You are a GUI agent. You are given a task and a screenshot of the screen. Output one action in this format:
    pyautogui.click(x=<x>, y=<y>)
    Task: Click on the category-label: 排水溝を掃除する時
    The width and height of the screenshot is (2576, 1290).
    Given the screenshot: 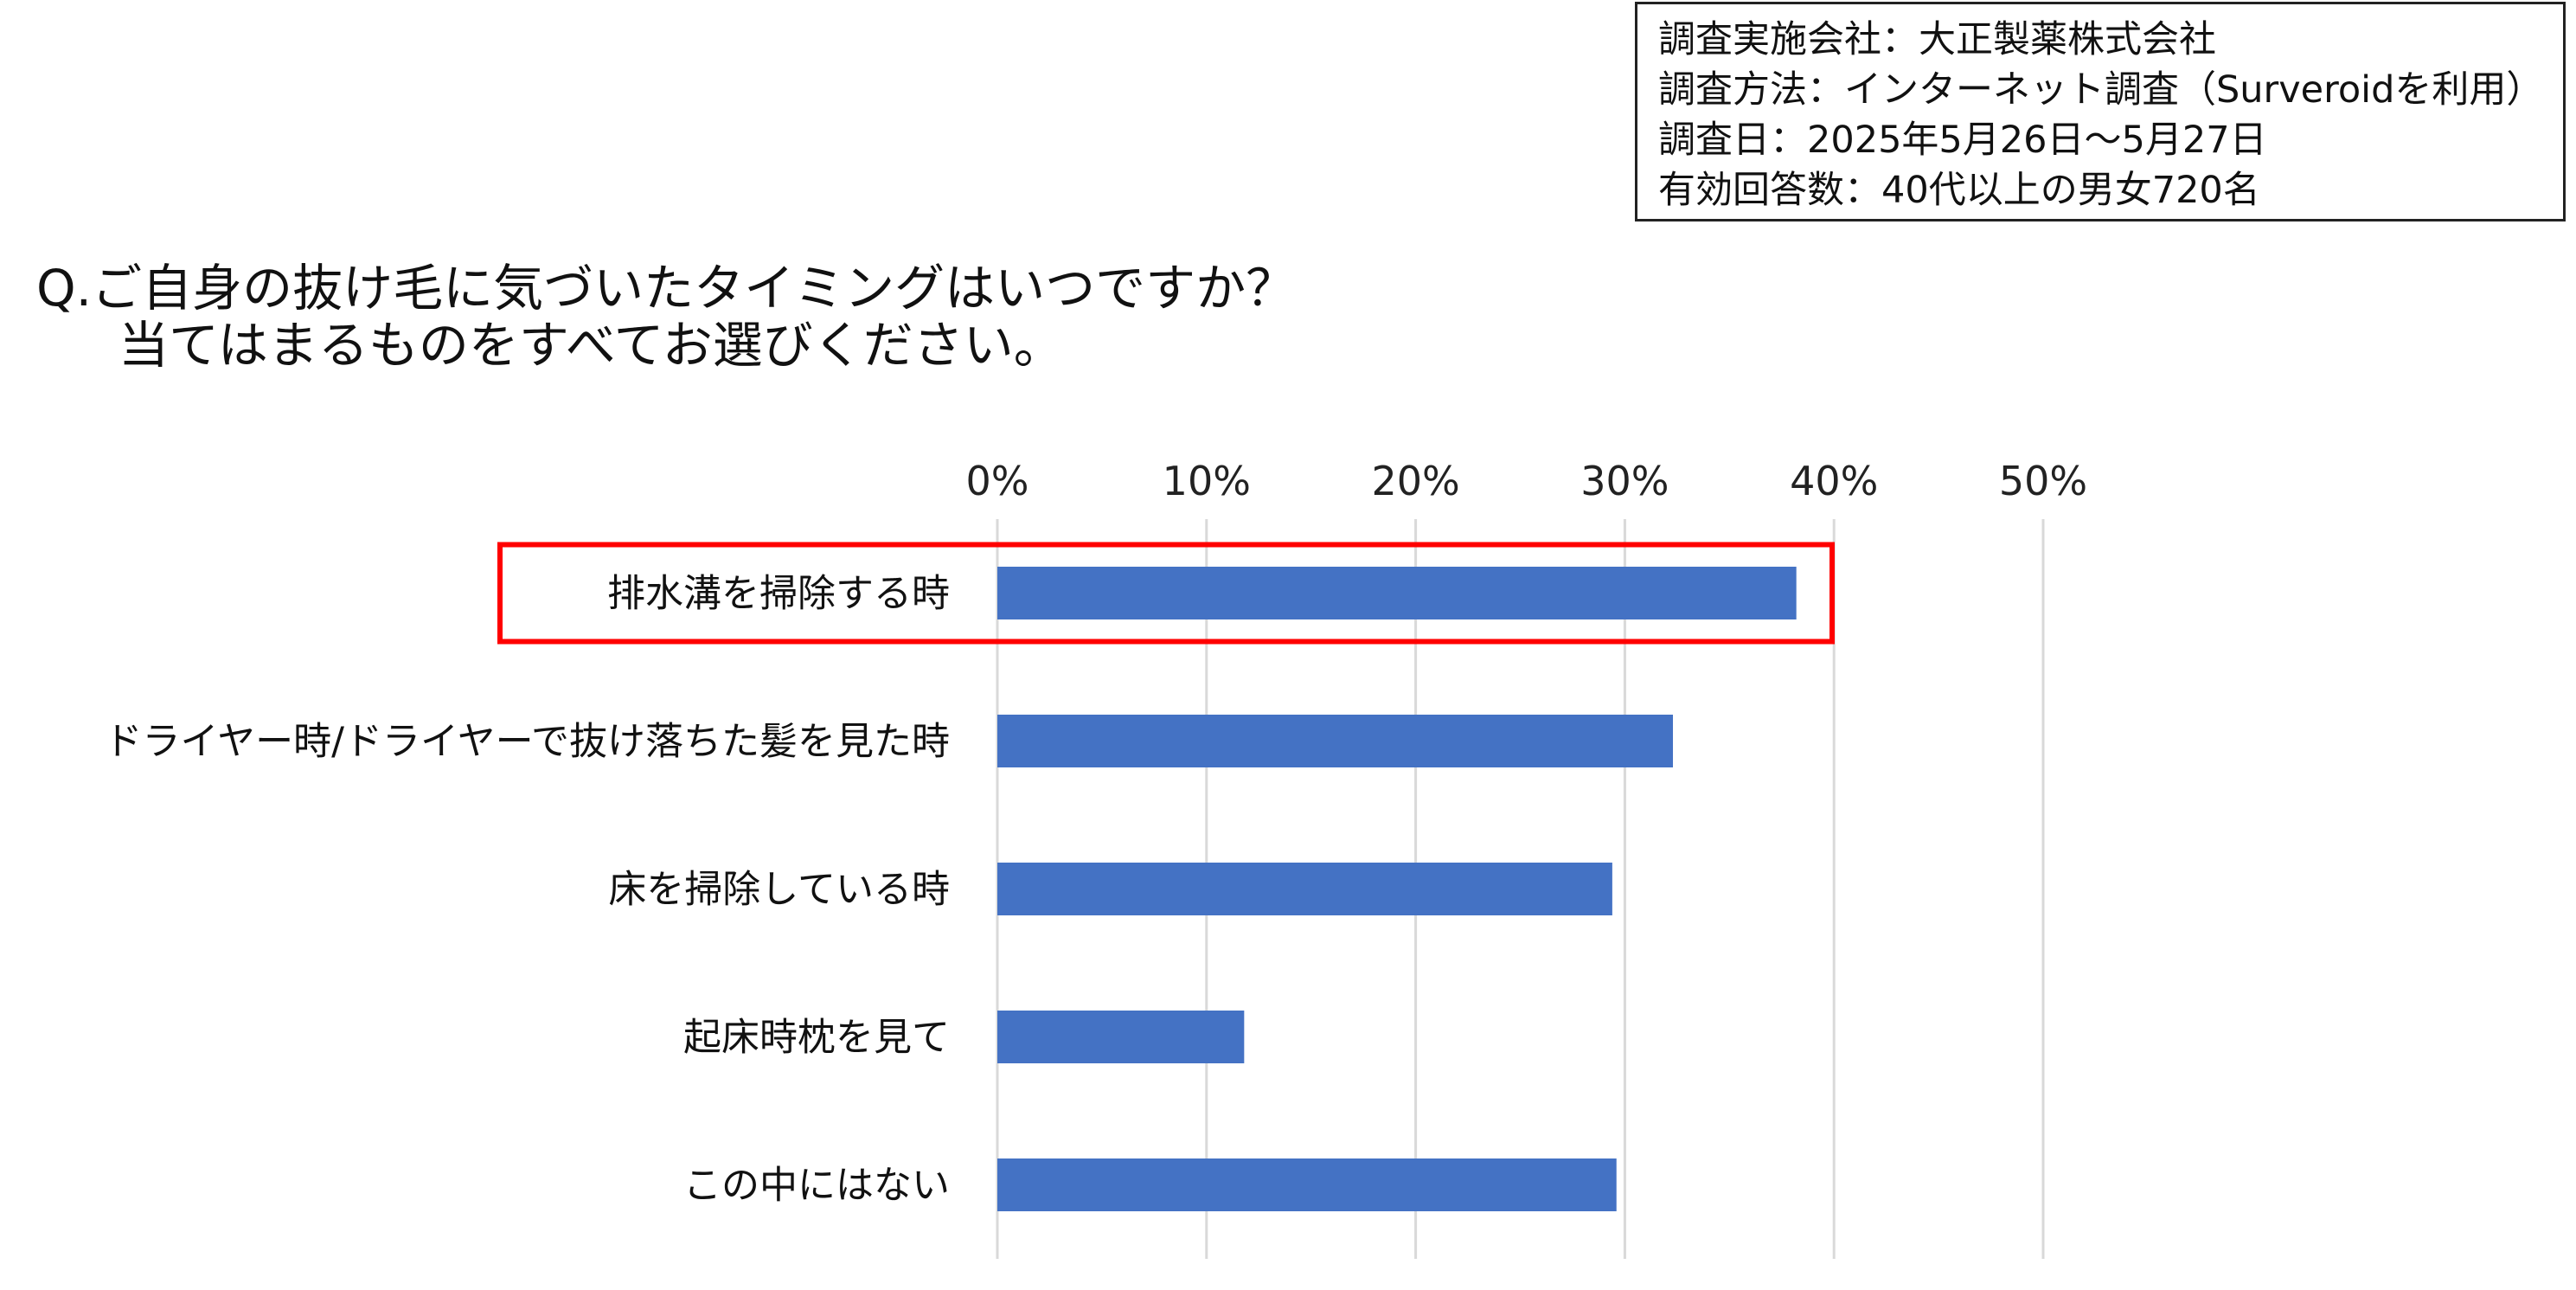 What is the action you would take?
    pyautogui.click(x=778, y=594)
    